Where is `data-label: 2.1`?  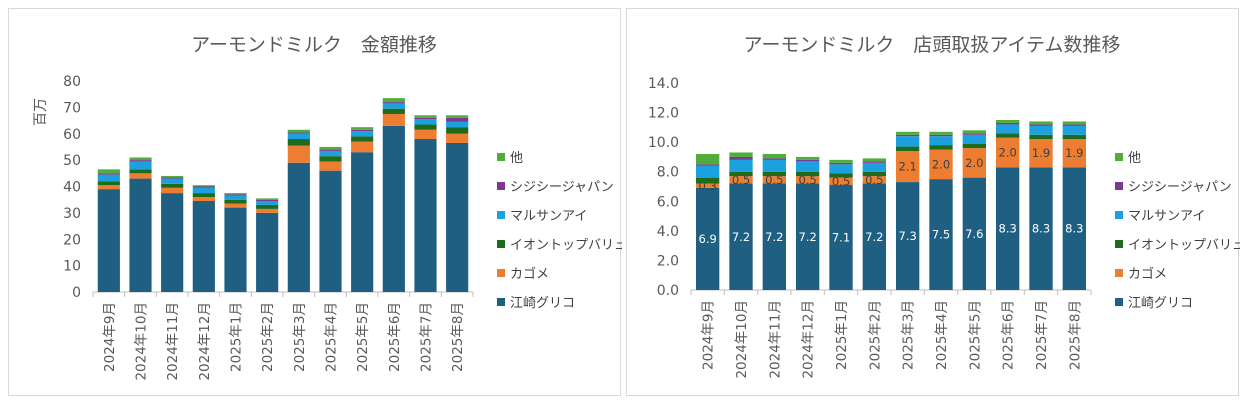 data-label: 2.1 is located at coordinates (908, 167).